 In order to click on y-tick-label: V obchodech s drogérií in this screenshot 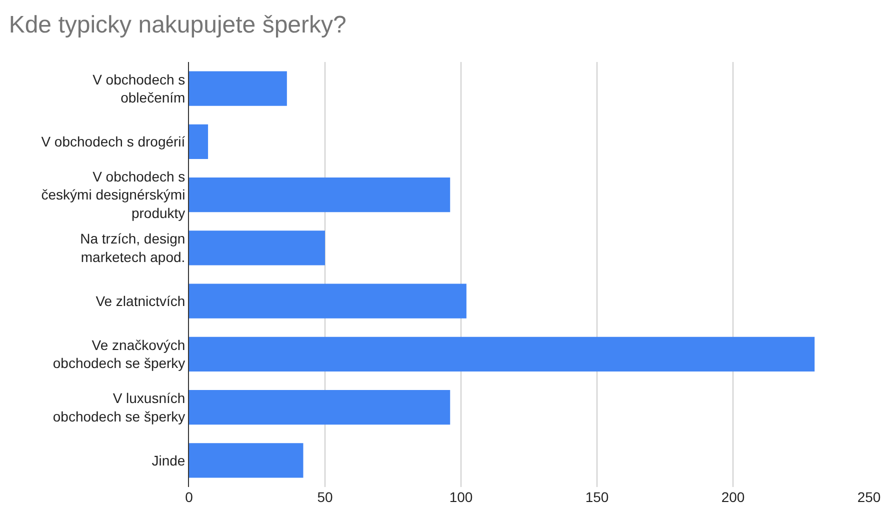, I will do `click(113, 142)`.